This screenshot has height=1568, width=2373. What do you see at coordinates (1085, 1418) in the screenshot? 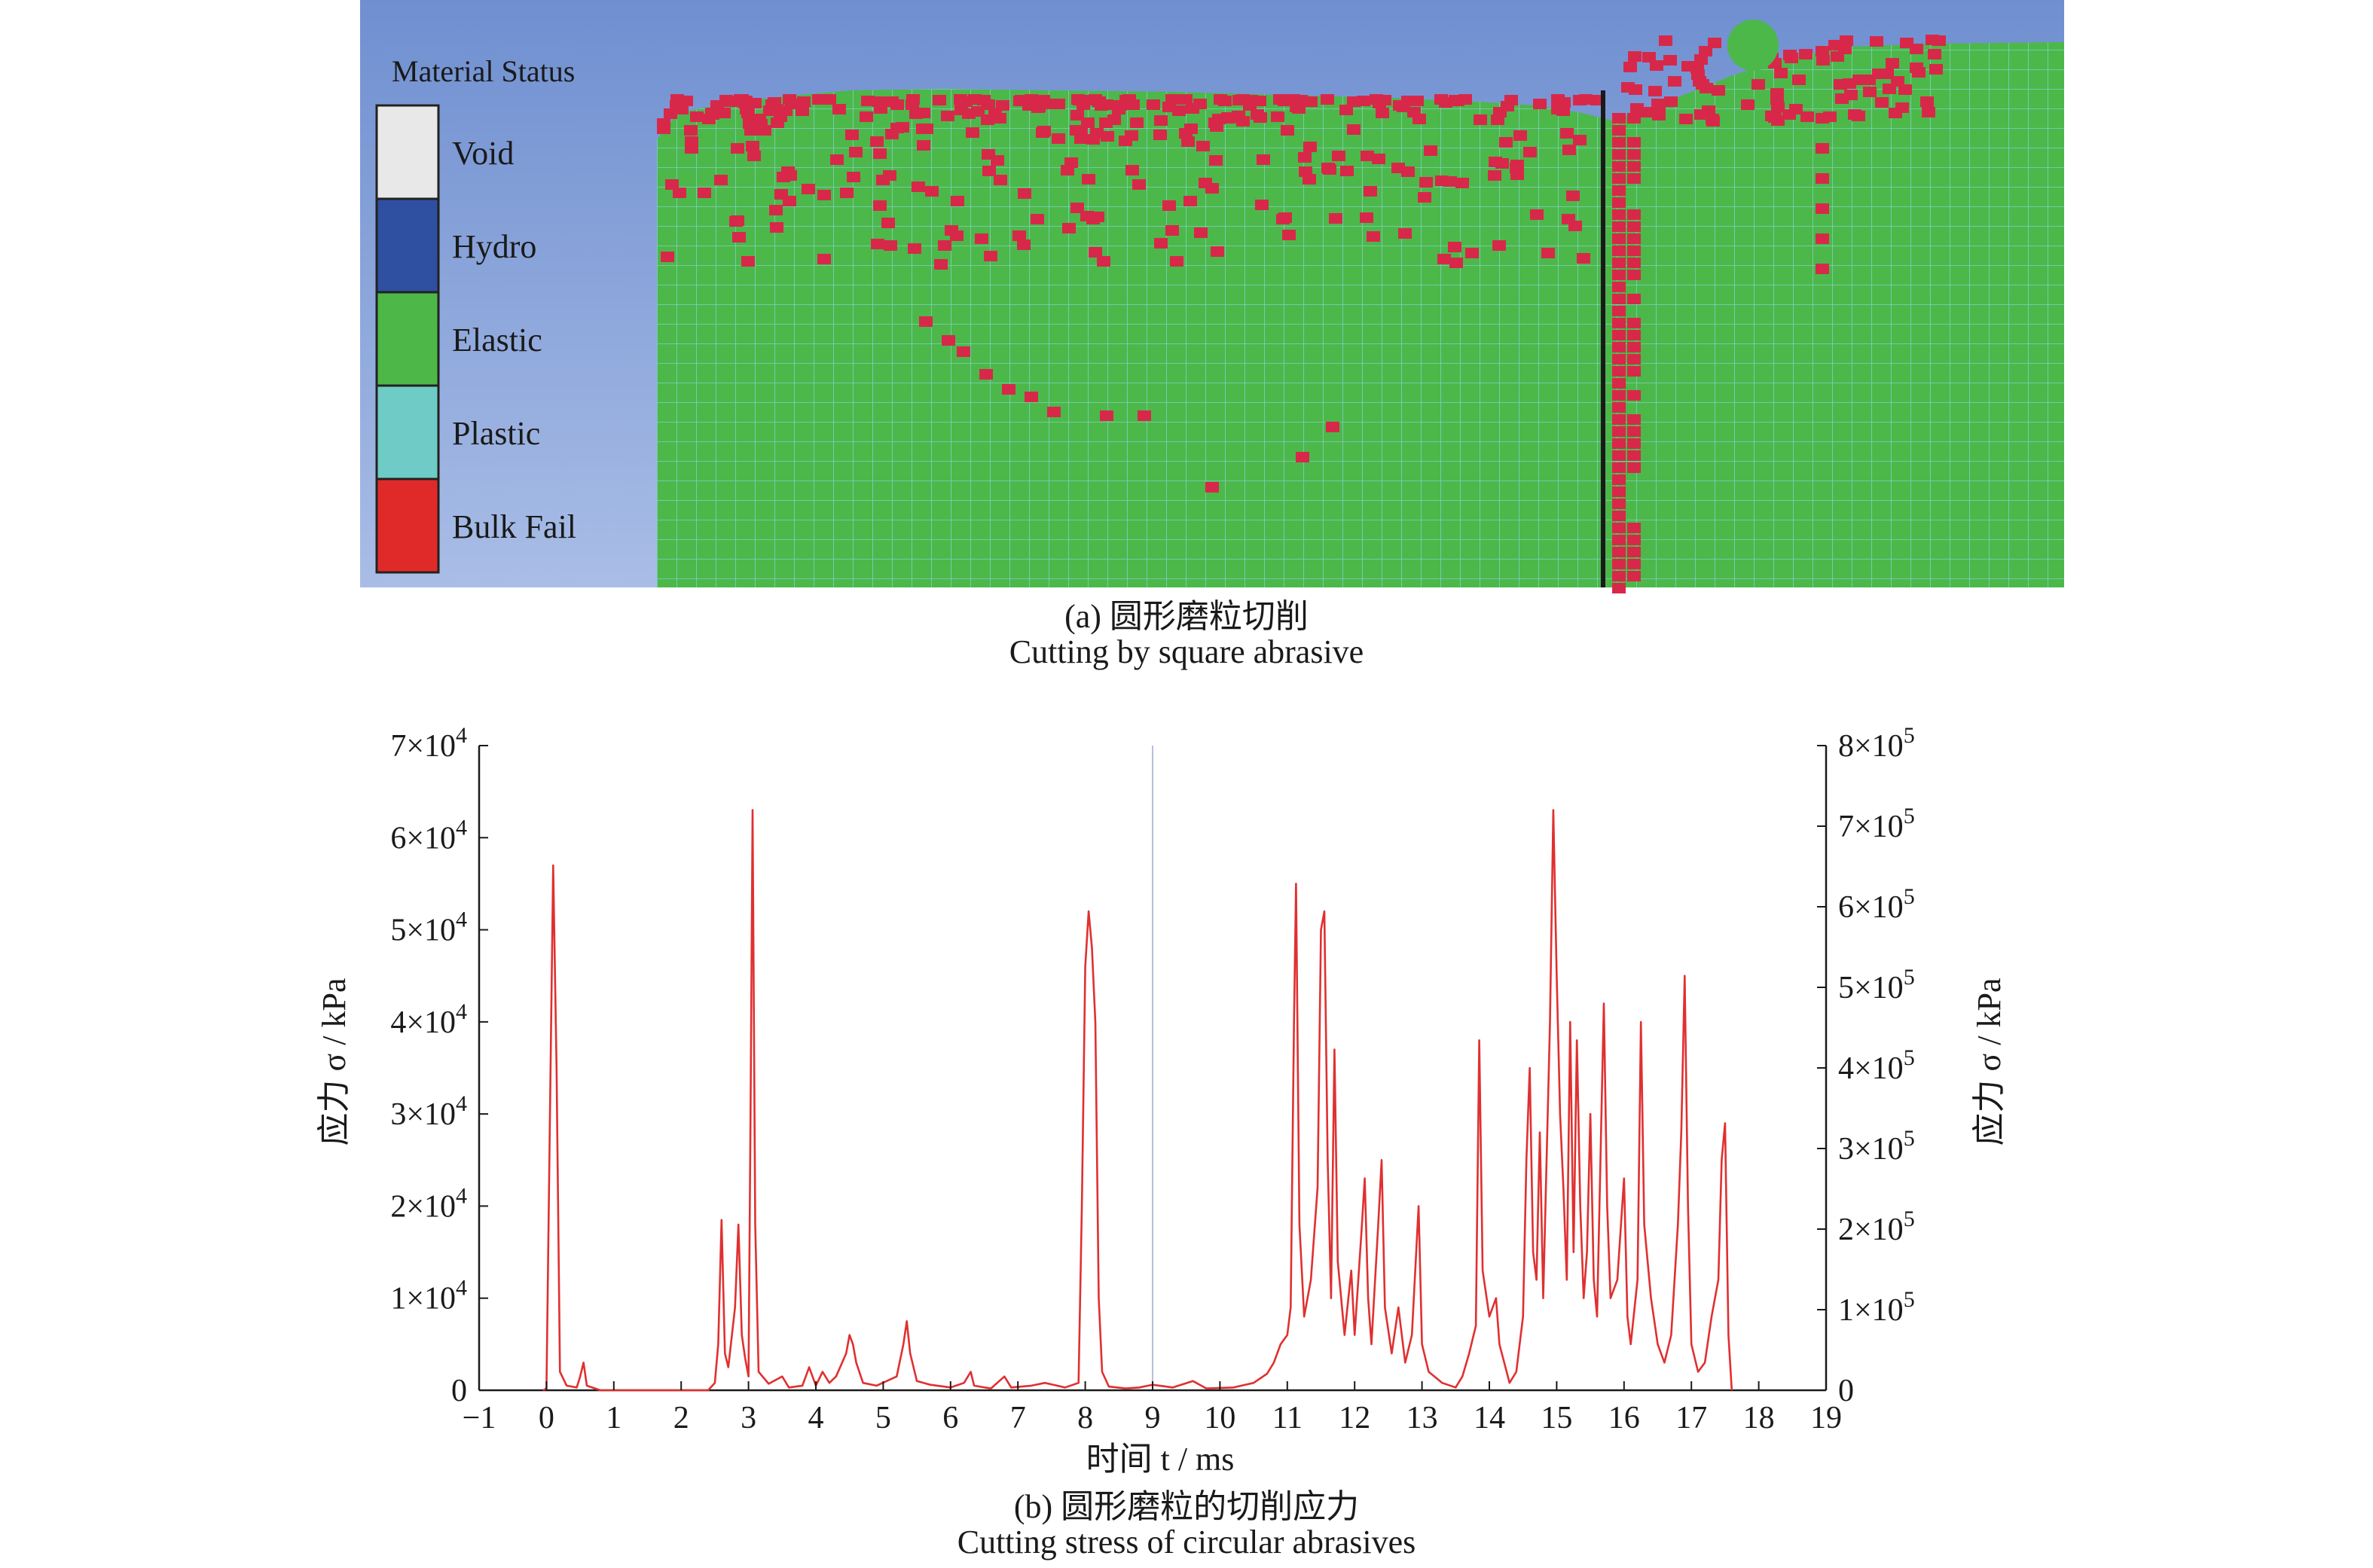
I see `x-tick-label: 8` at bounding box center [1085, 1418].